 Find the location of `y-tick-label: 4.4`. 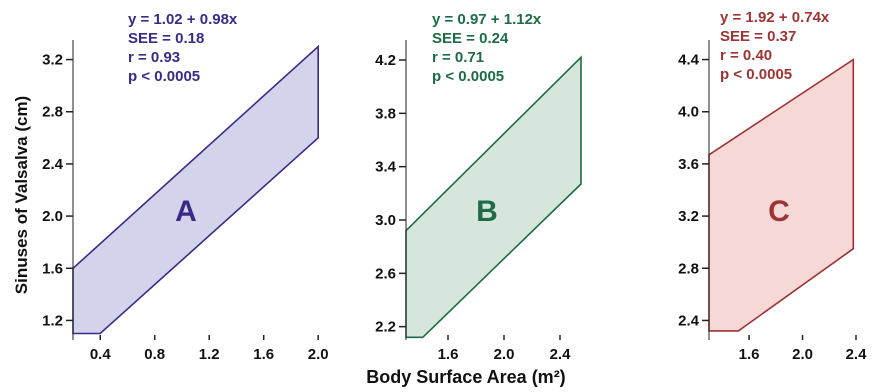

y-tick-label: 4.4 is located at coordinates (689, 60).